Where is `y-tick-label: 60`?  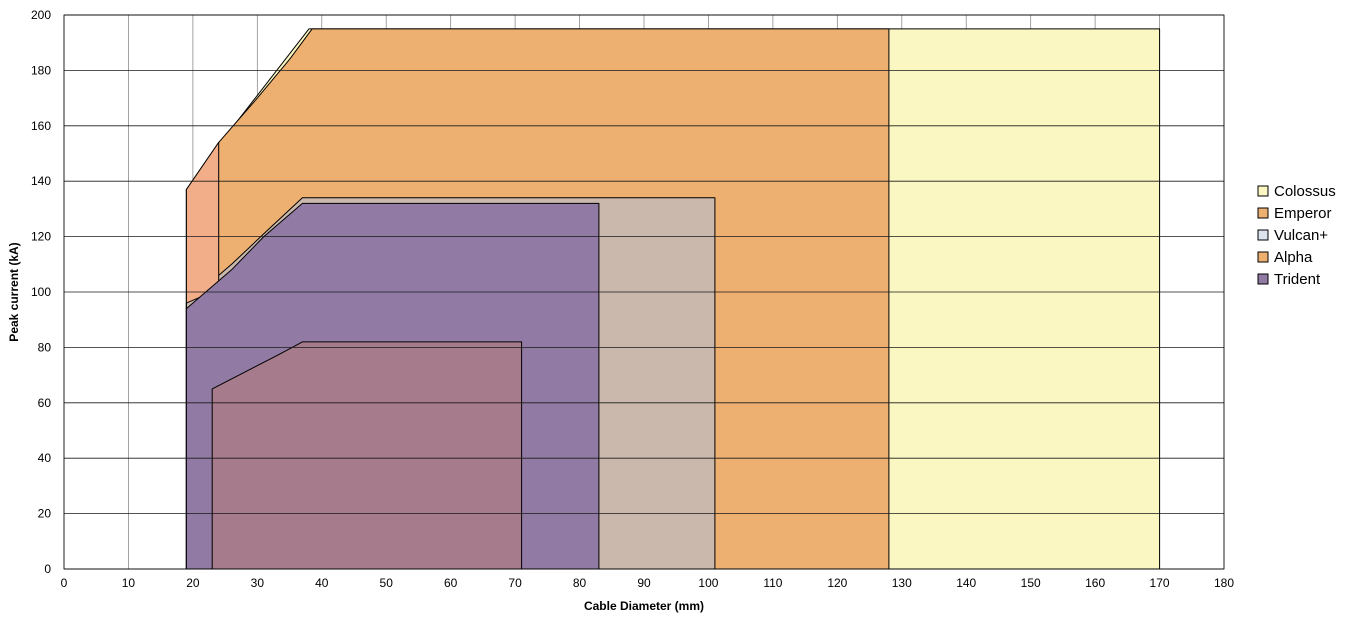
y-tick-label: 60 is located at coordinates (45, 403).